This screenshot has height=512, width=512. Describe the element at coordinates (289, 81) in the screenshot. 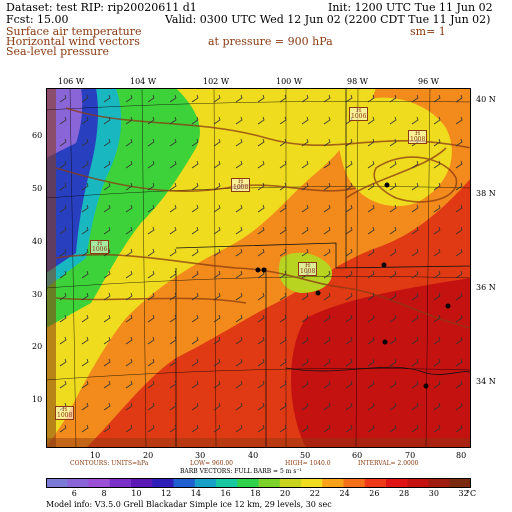

I see `lon-label: 100 W` at that location.